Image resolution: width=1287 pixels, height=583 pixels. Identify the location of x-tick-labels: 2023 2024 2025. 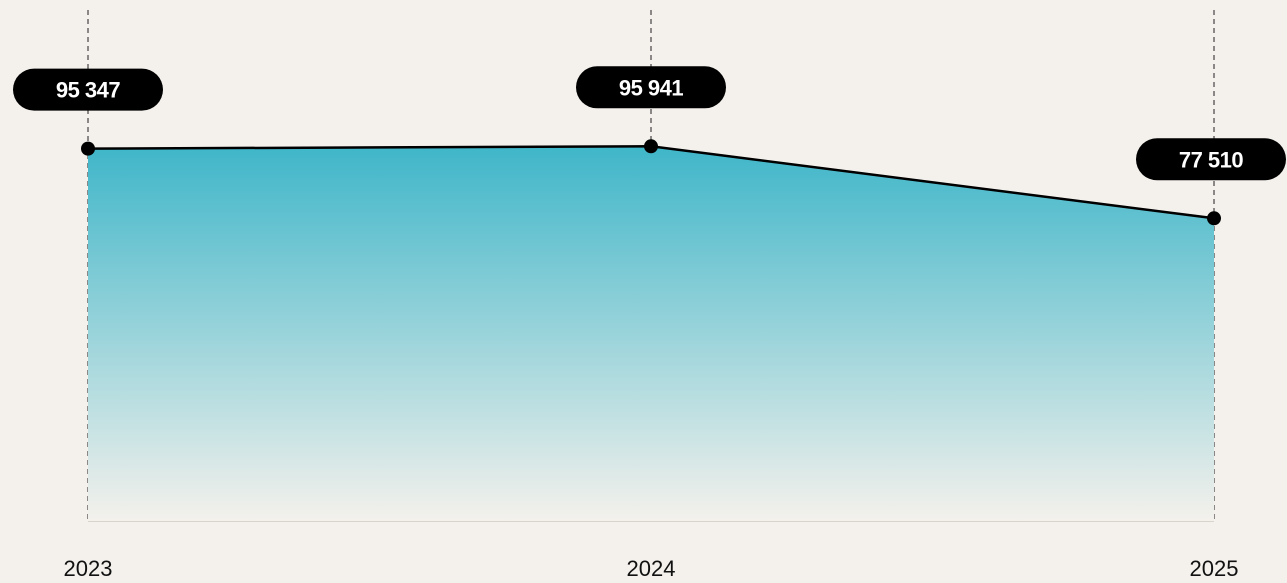
(651, 568).